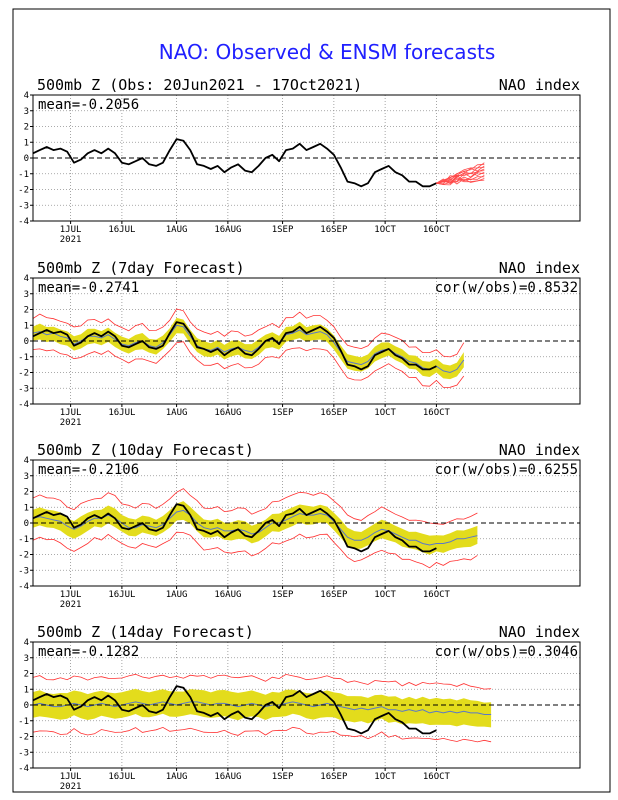  What do you see at coordinates (506, 652) in the screenshot?
I see `correlation-label: cor(w/obs)=0.3046` at bounding box center [506, 652].